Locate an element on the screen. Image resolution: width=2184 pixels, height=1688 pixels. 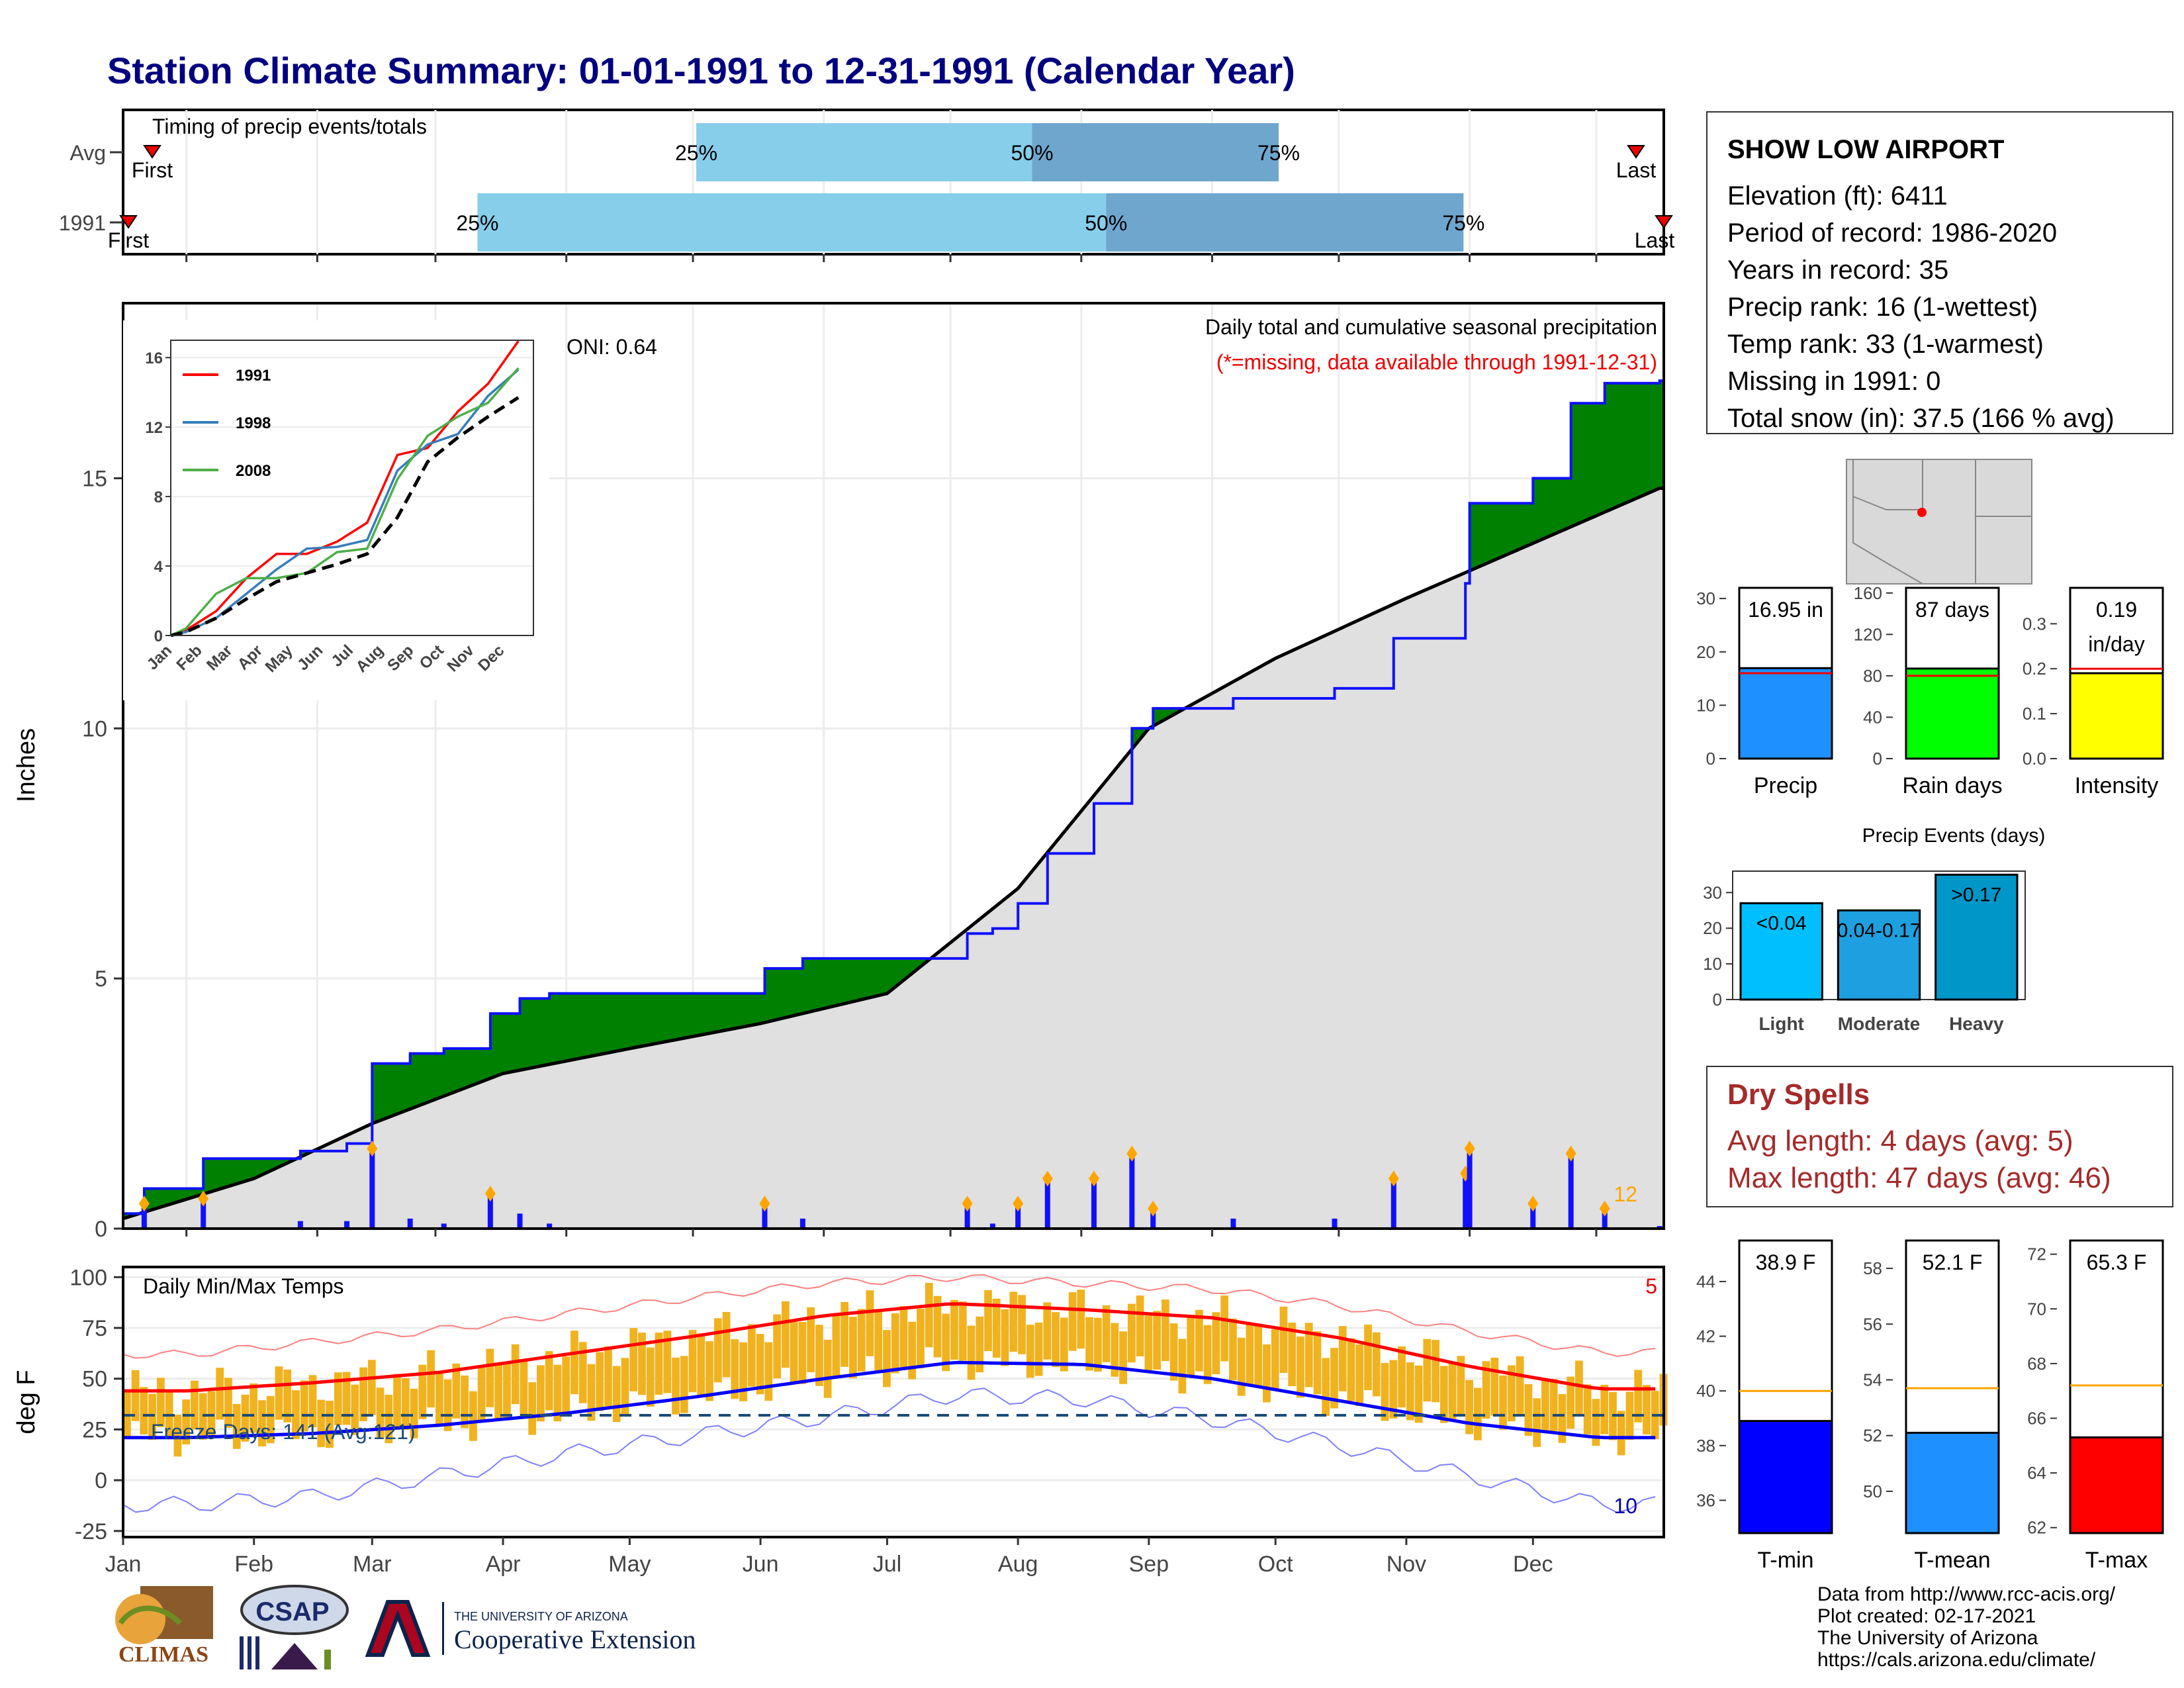
mini-ytick-label: 42 is located at coordinates (1706, 1336).